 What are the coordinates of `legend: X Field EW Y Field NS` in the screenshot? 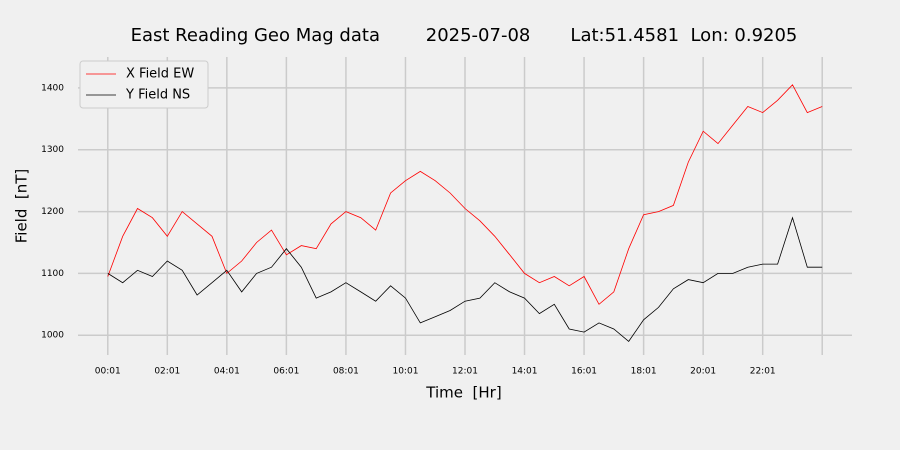 It's located at (144, 84).